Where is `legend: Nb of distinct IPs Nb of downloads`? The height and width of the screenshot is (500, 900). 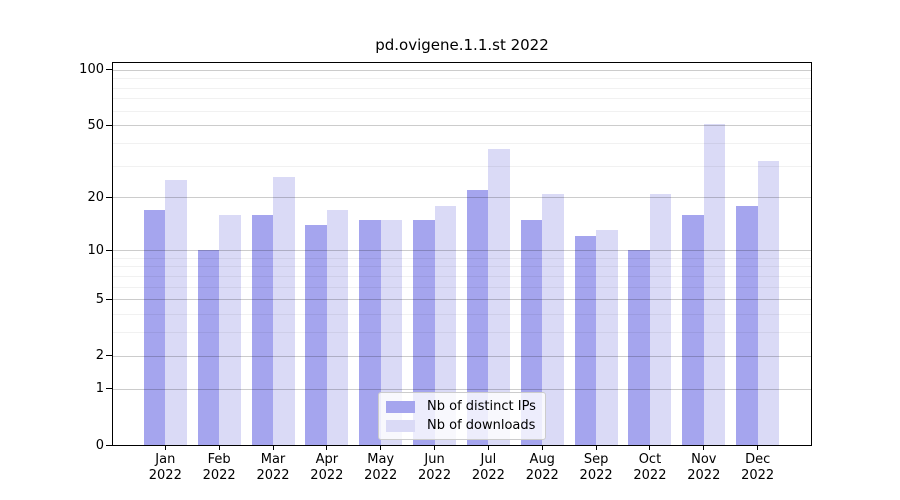
legend: Nb of distinct IPs Nb of downloads is located at coordinates (462, 416).